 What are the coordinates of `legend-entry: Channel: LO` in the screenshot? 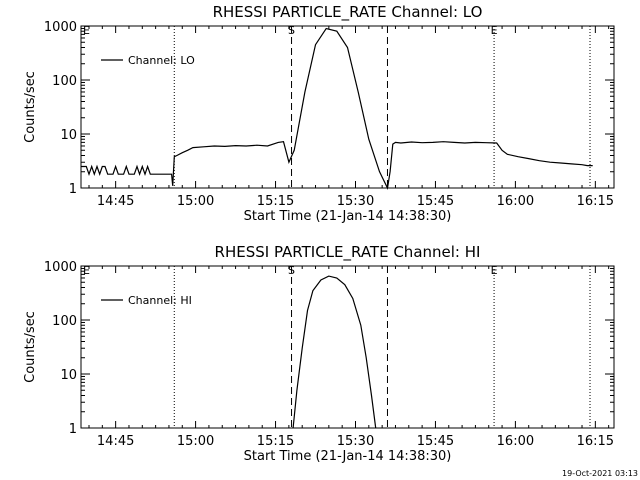 It's located at (161, 60).